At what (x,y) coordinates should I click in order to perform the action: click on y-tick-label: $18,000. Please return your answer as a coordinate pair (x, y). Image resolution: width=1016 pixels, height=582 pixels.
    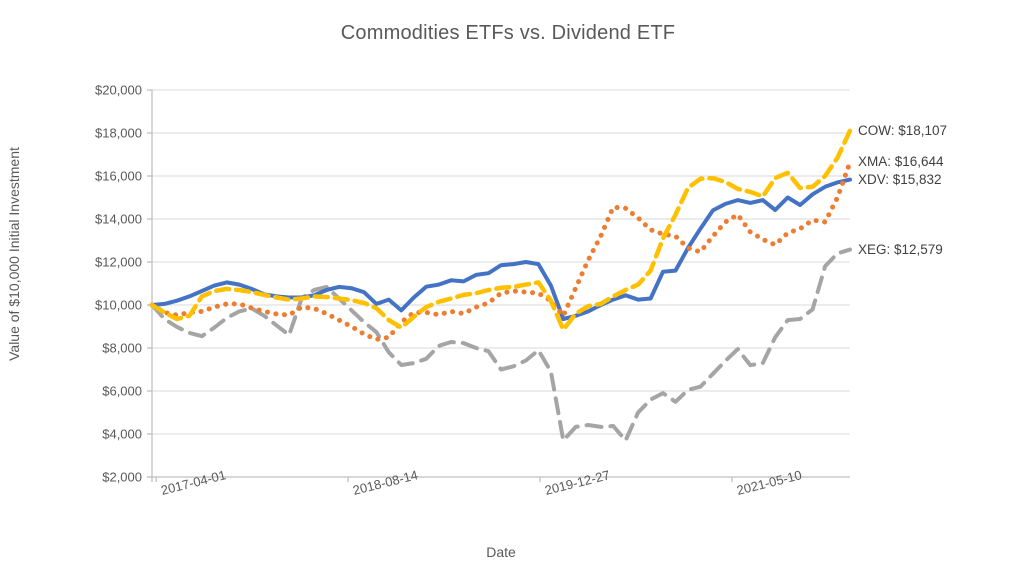
    Looking at the image, I should click on (118, 133).